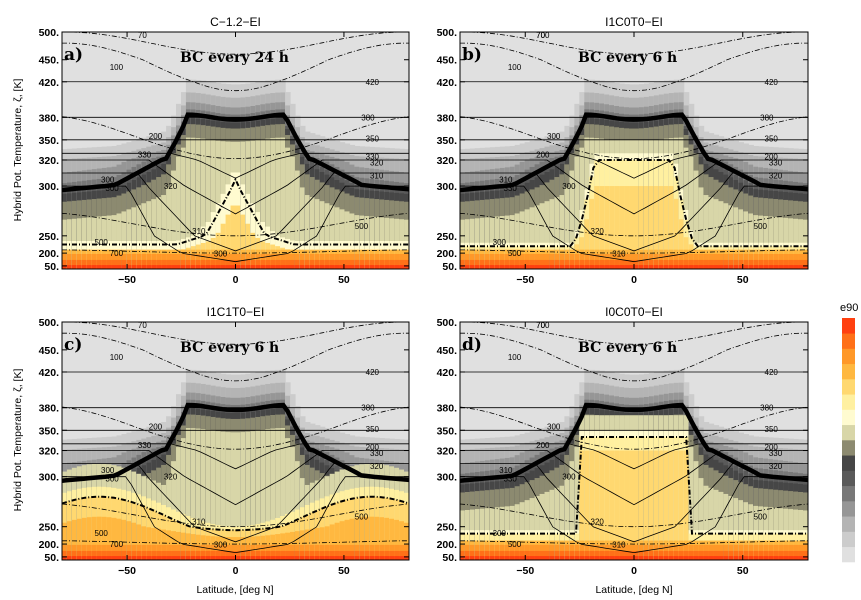 The image size is (861, 600). Describe the element at coordinates (117, 357) in the screenshot. I see `contour-label: 100` at that location.